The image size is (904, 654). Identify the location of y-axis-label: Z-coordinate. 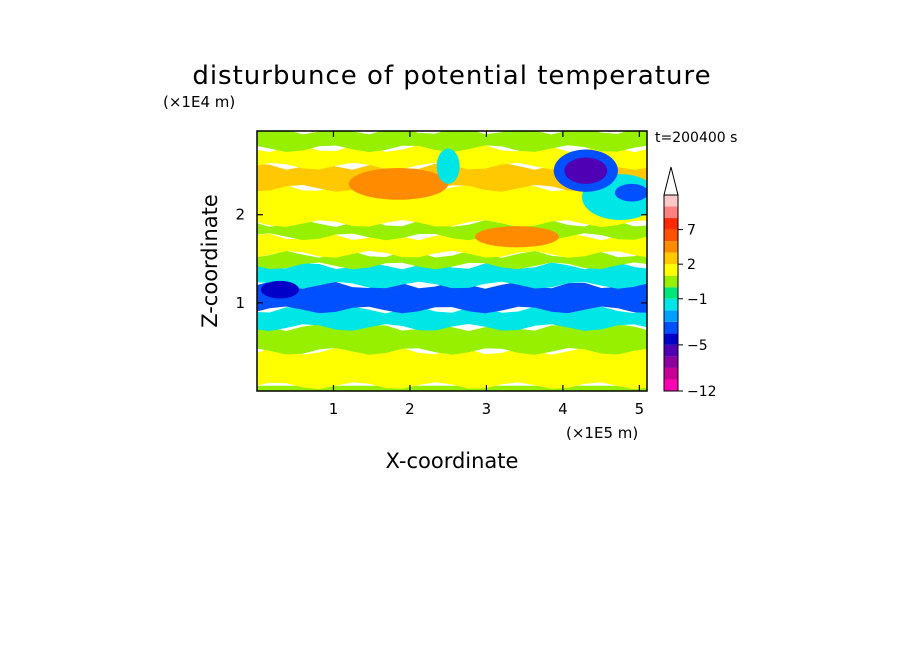
(210, 261).